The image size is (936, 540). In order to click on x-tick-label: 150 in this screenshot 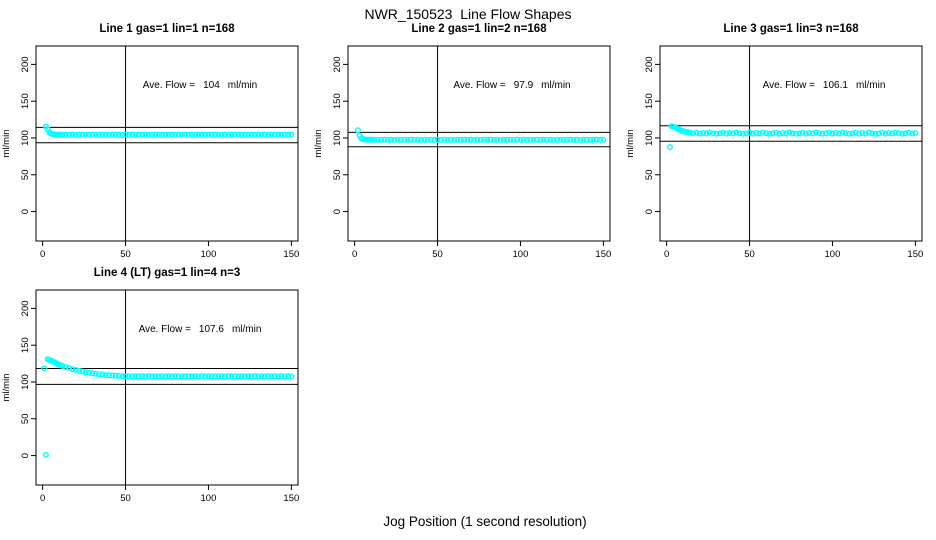, I will do `click(915, 254)`.